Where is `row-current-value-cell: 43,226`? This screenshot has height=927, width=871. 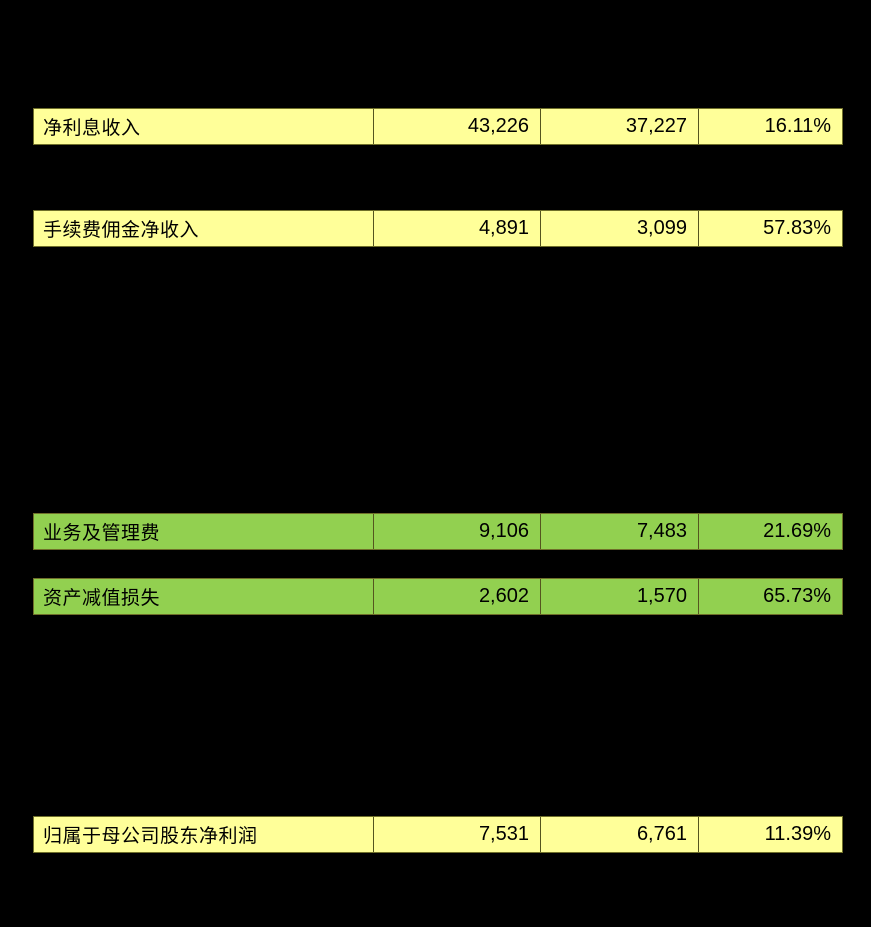 row-current-value-cell: 43,226 is located at coordinates (457, 126).